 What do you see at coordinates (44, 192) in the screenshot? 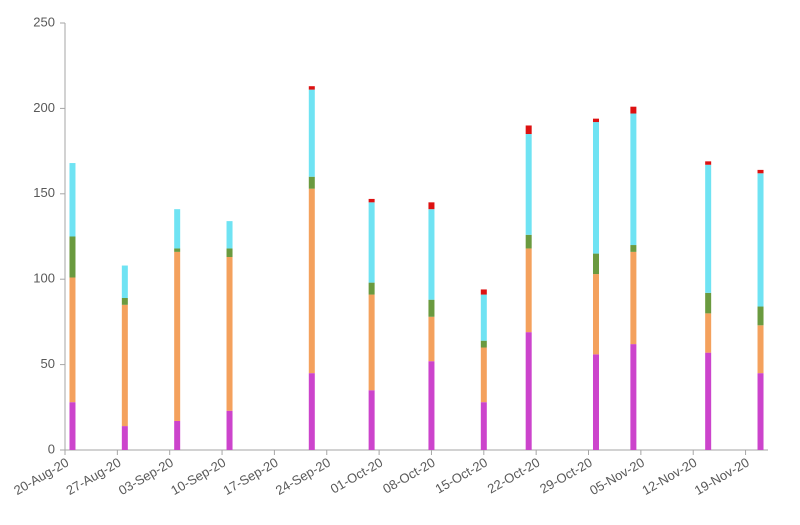
I see `y-tick-label: 150` at bounding box center [44, 192].